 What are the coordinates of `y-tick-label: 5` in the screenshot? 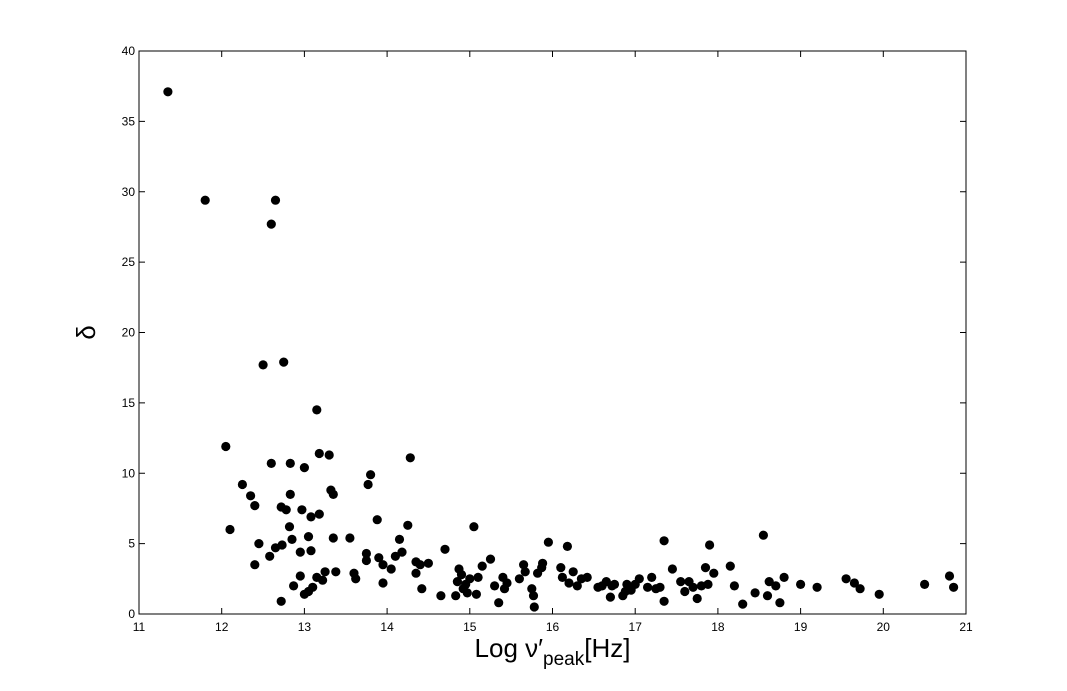 It's located at (131, 544).